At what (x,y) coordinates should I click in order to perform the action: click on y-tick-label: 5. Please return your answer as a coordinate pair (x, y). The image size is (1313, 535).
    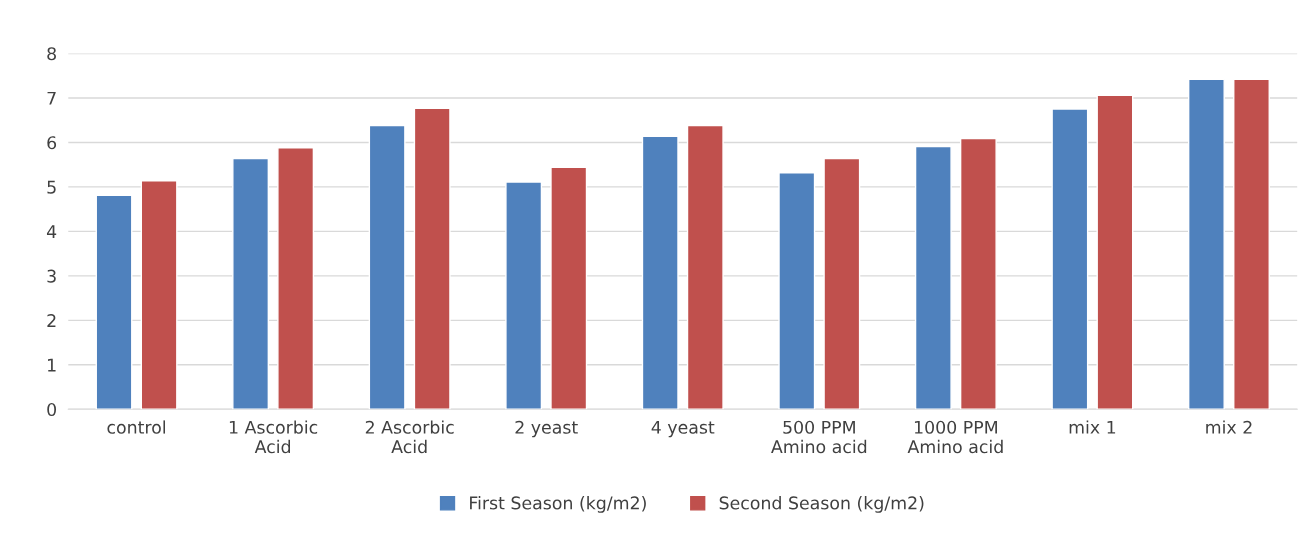
    Looking at the image, I should click on (51, 187).